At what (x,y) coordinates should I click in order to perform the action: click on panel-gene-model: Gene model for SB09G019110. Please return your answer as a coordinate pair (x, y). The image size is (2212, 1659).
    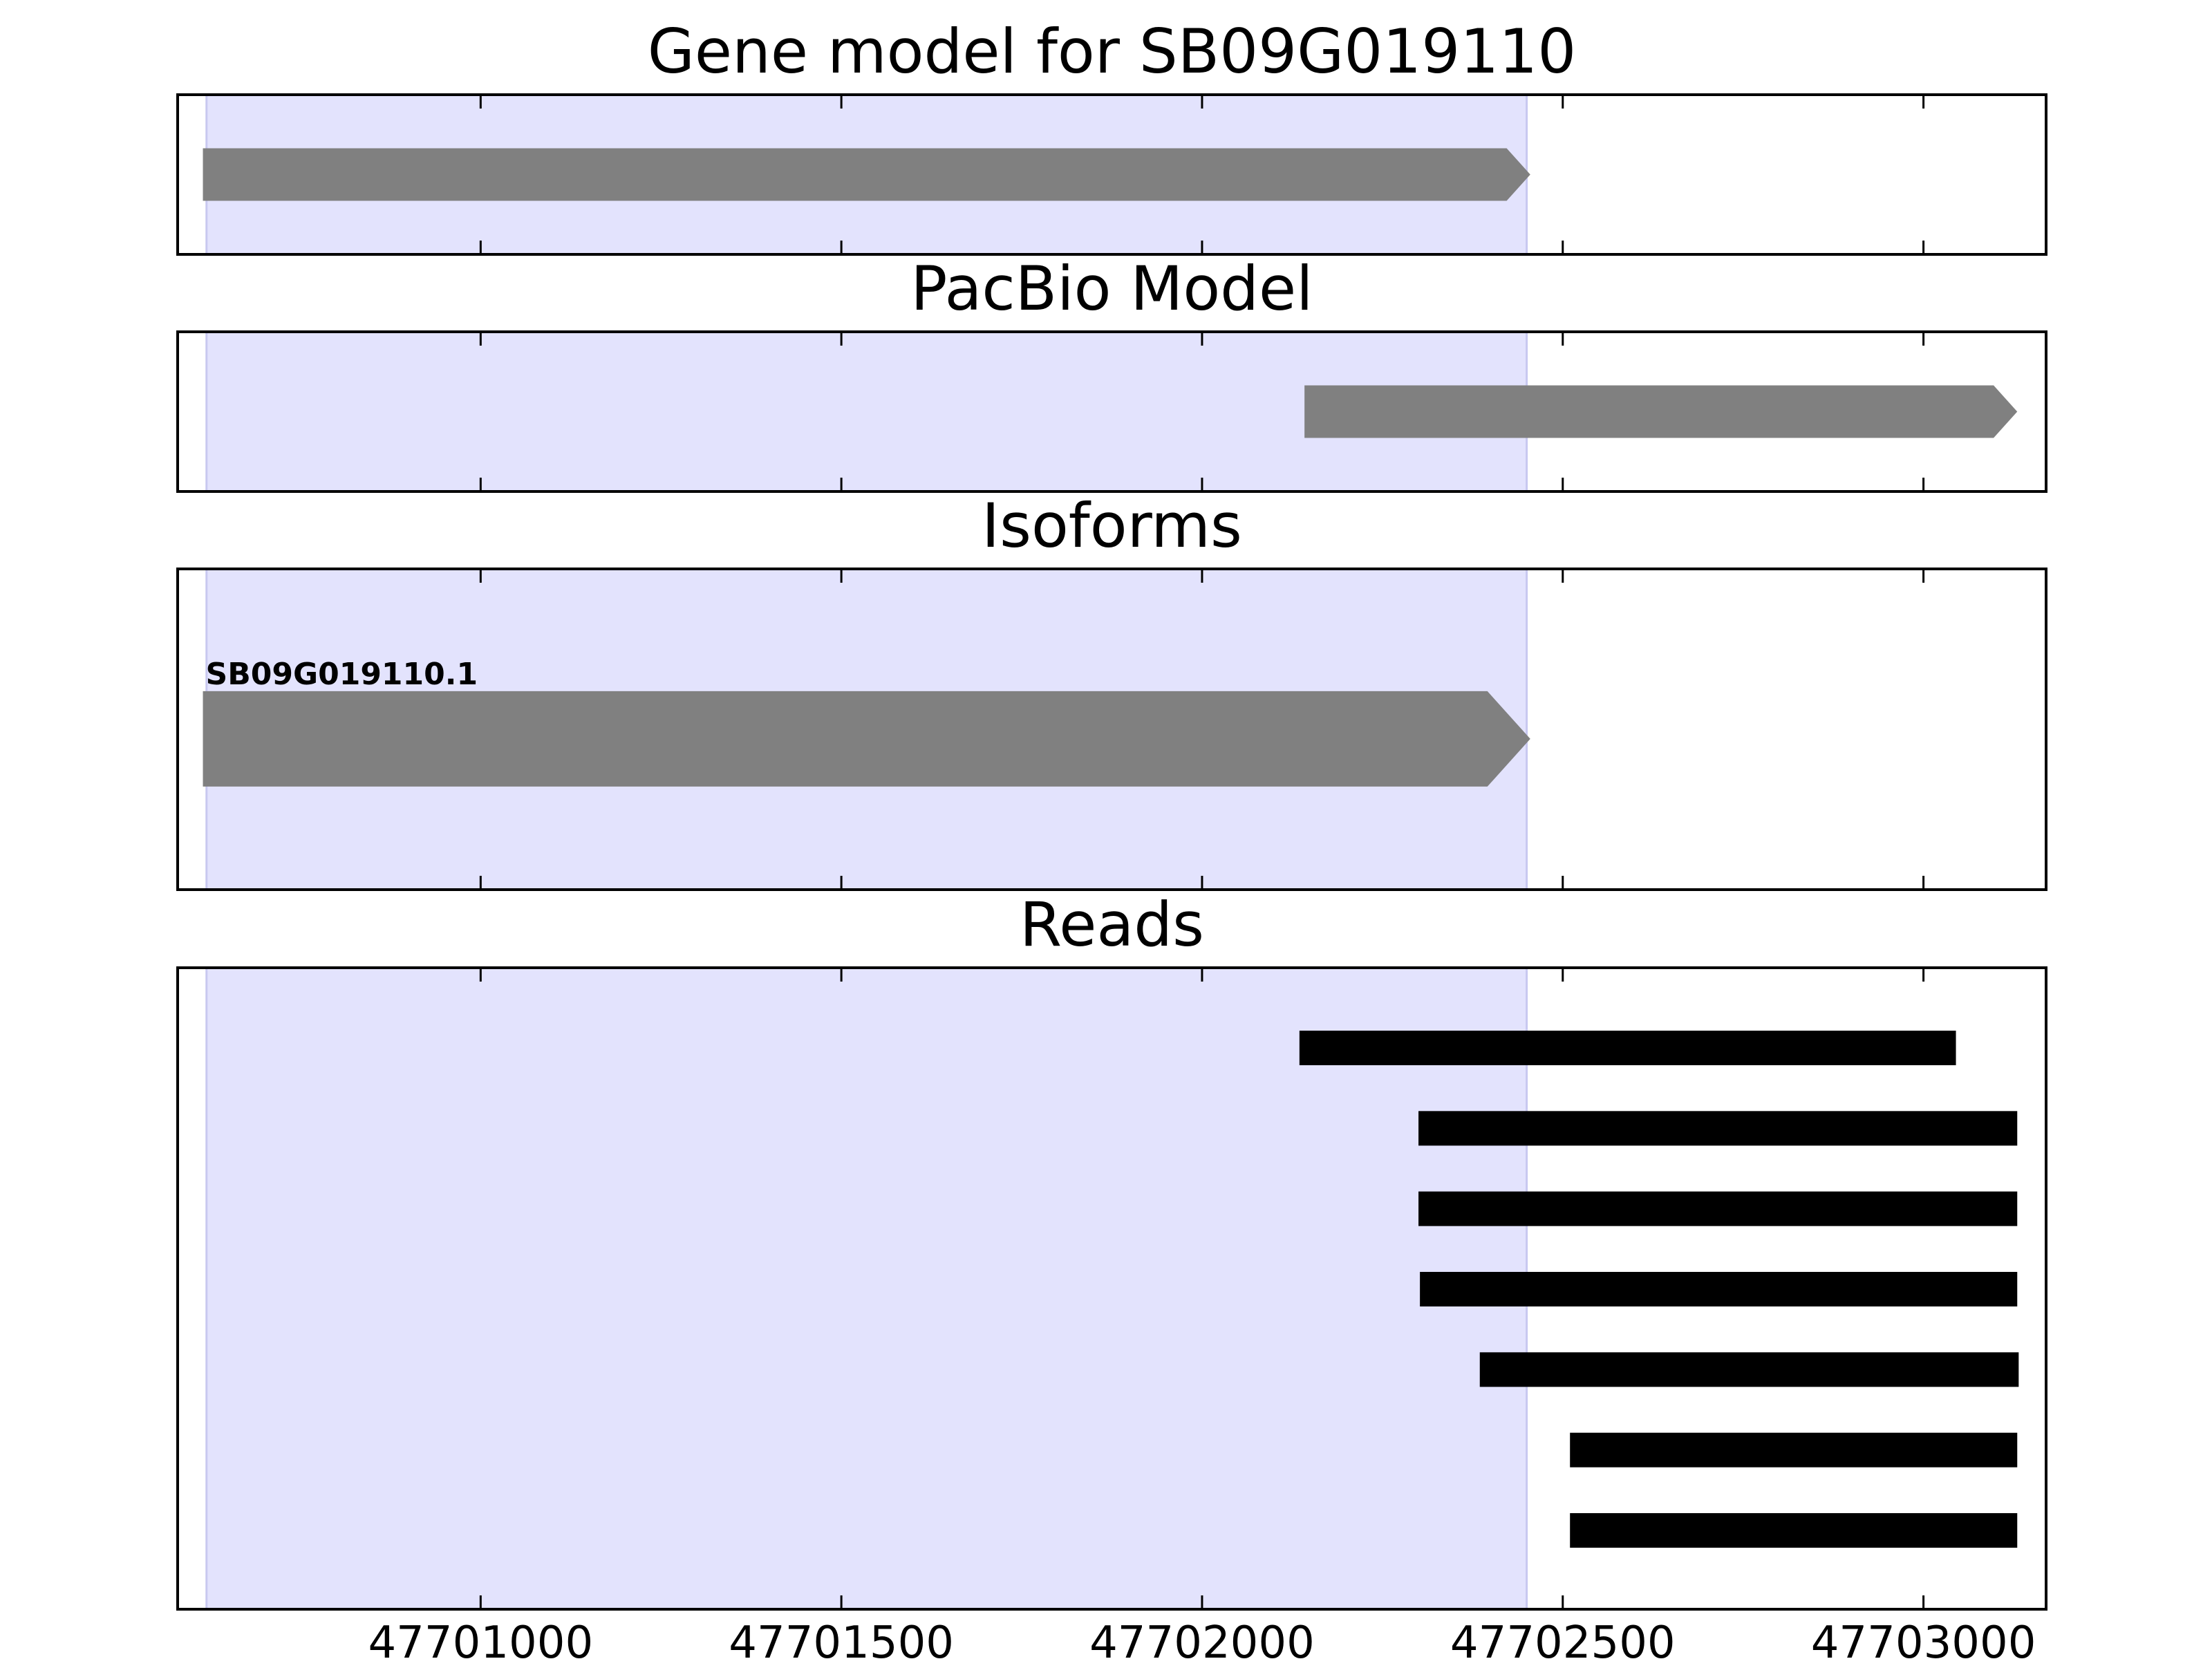
    Looking at the image, I should click on (1111, 136).